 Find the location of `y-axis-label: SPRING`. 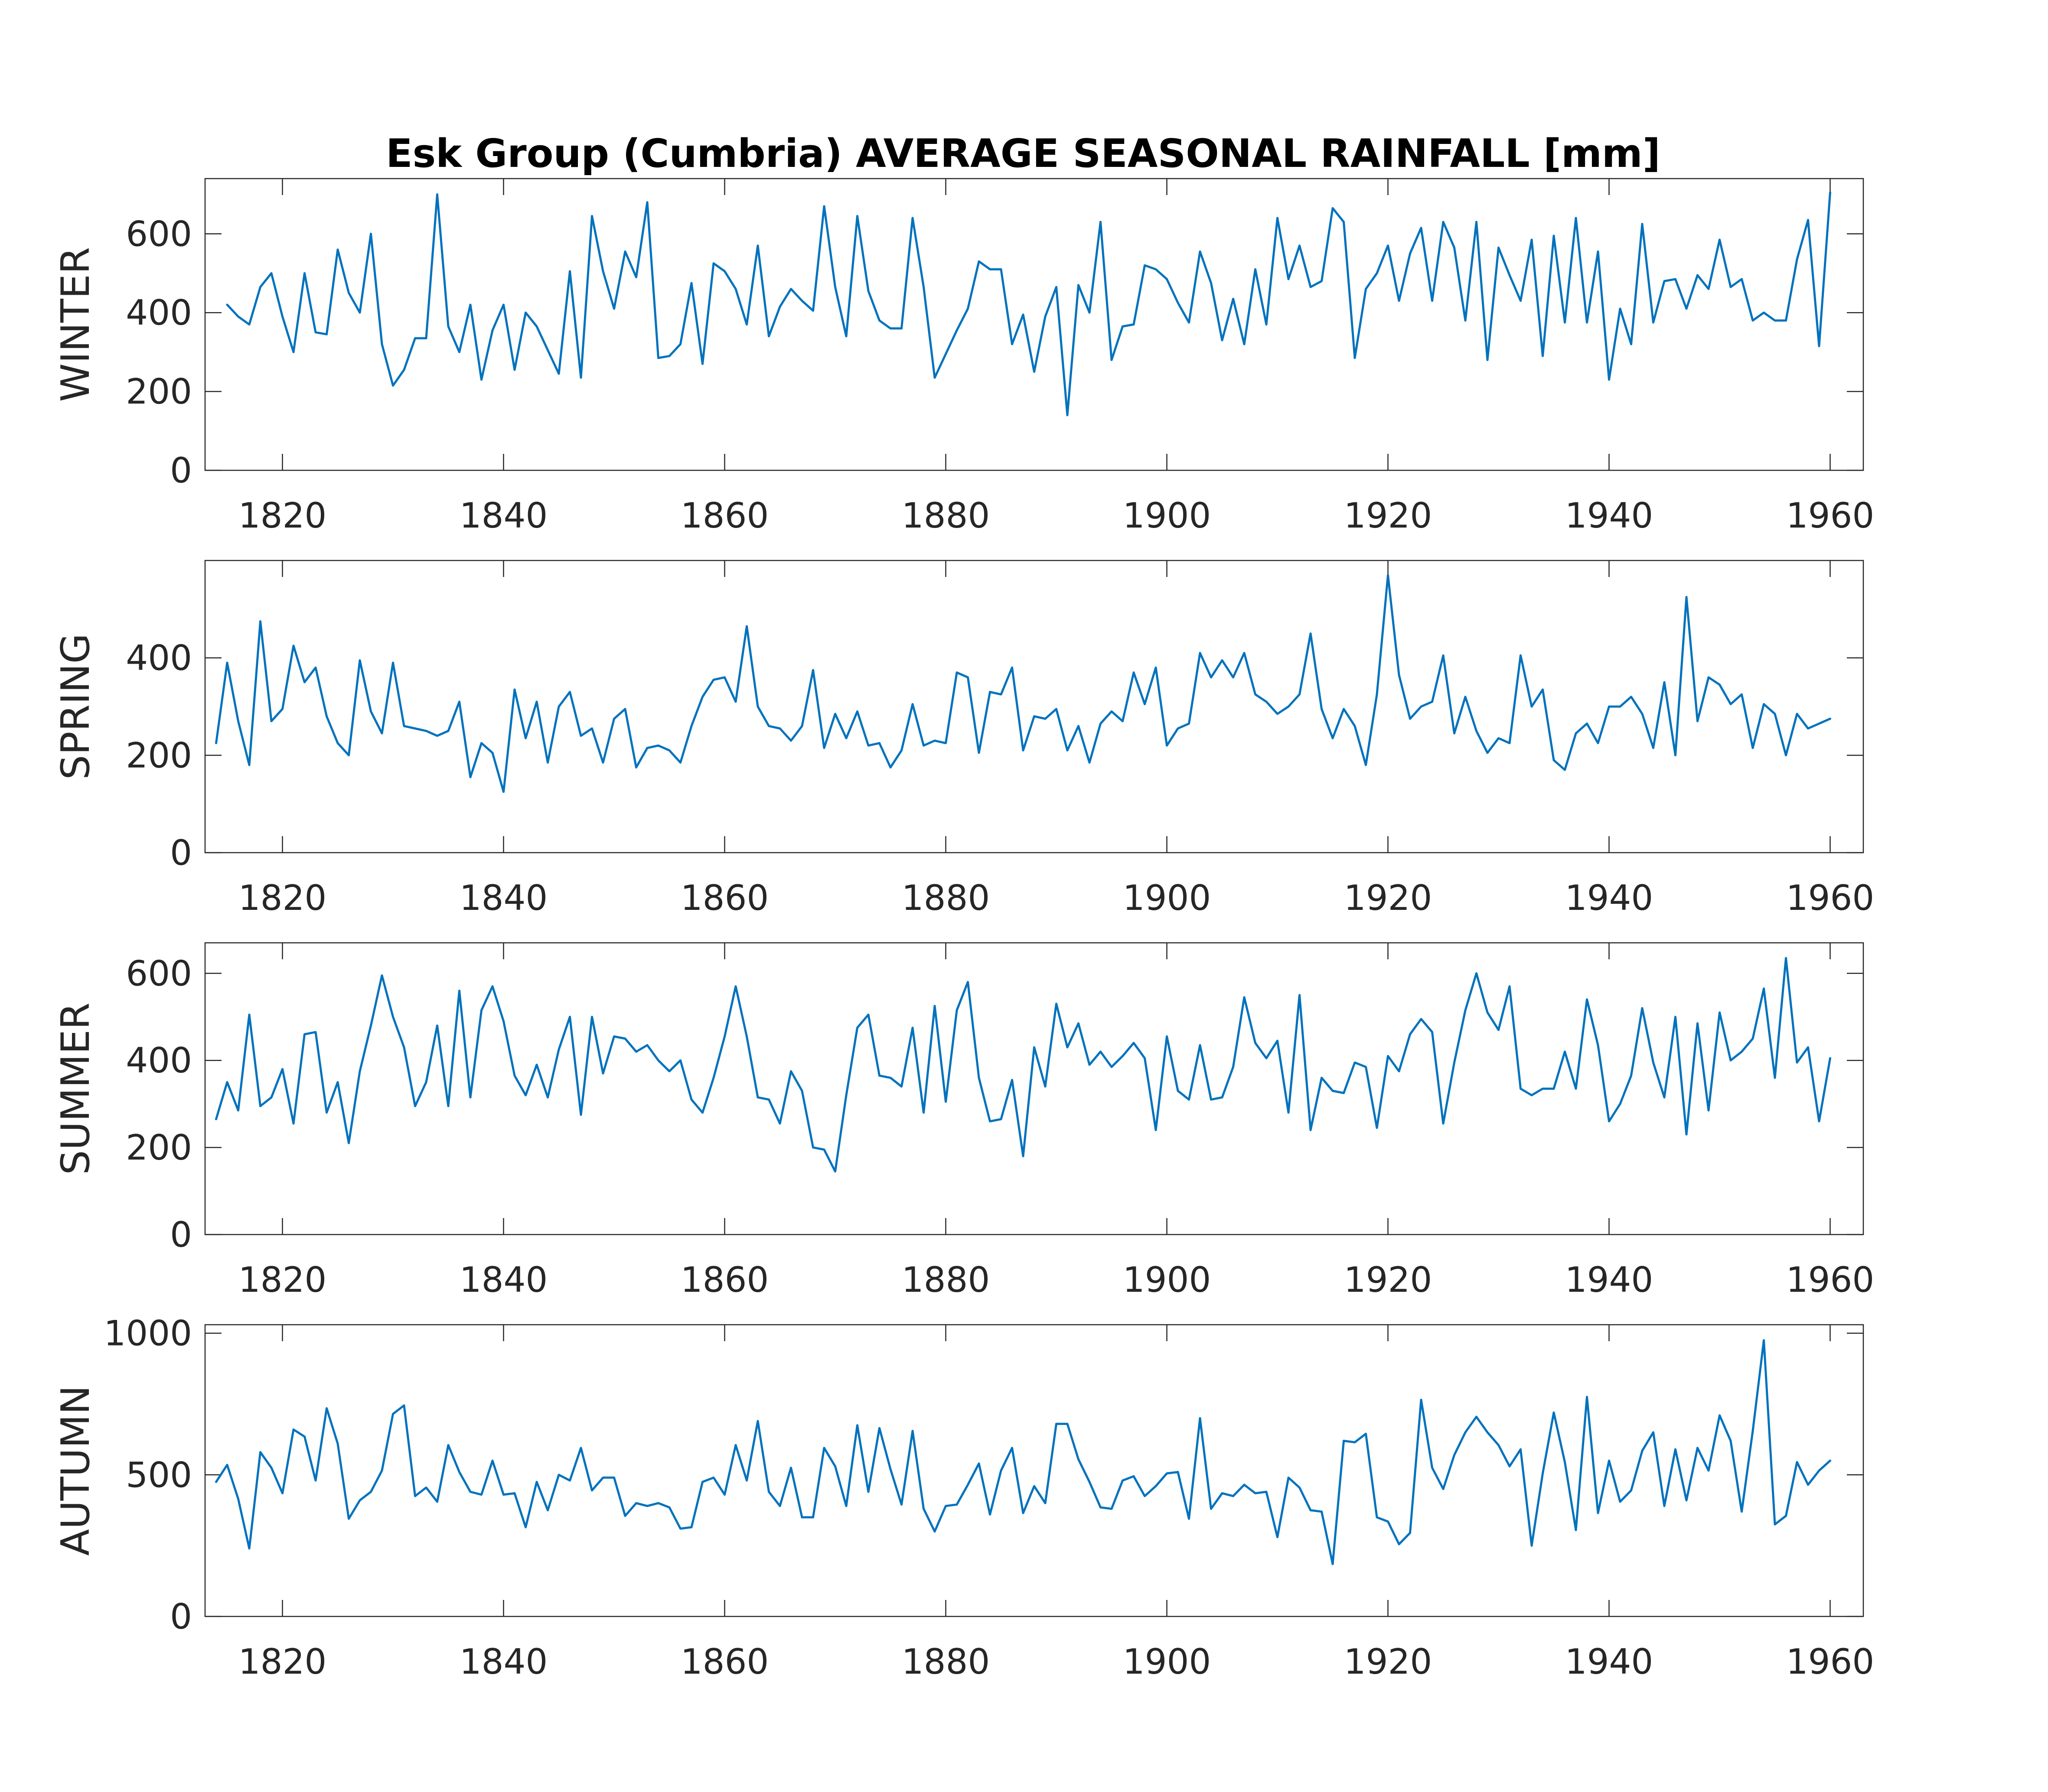

y-axis-label: SPRING is located at coordinates (75, 706).